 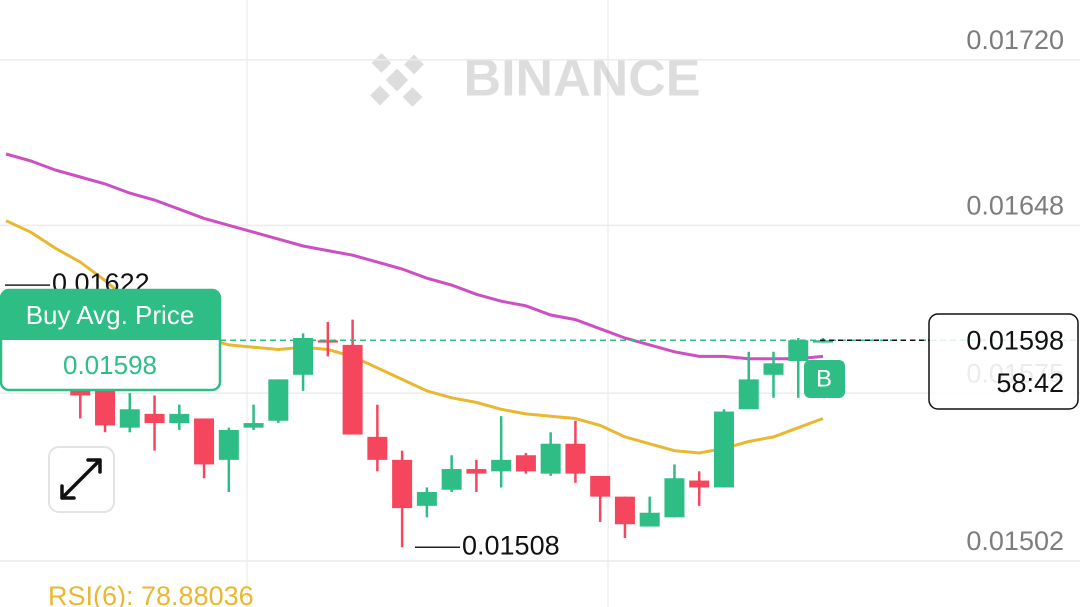 I want to click on watermark-logo, so click(x=397, y=80).